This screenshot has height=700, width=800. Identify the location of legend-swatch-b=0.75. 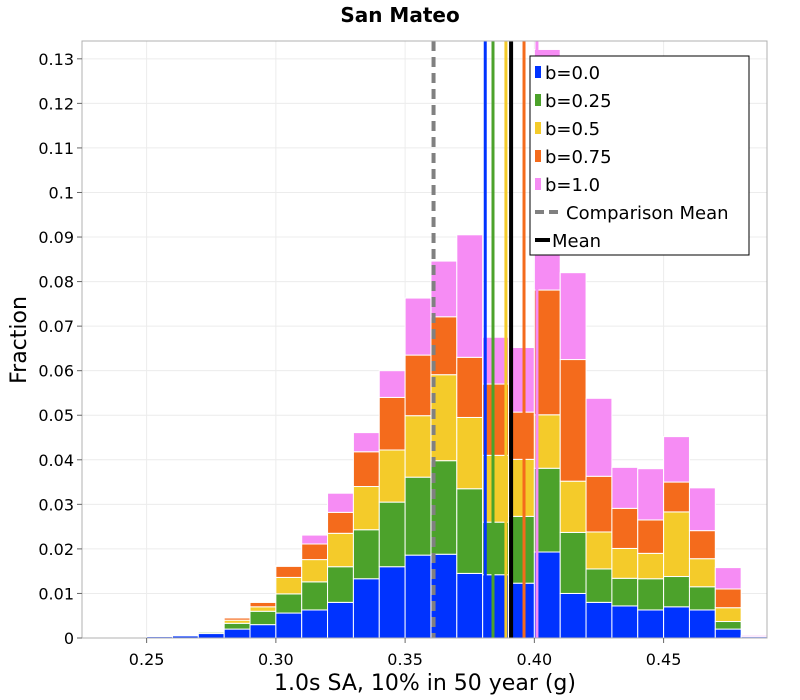
(538, 156).